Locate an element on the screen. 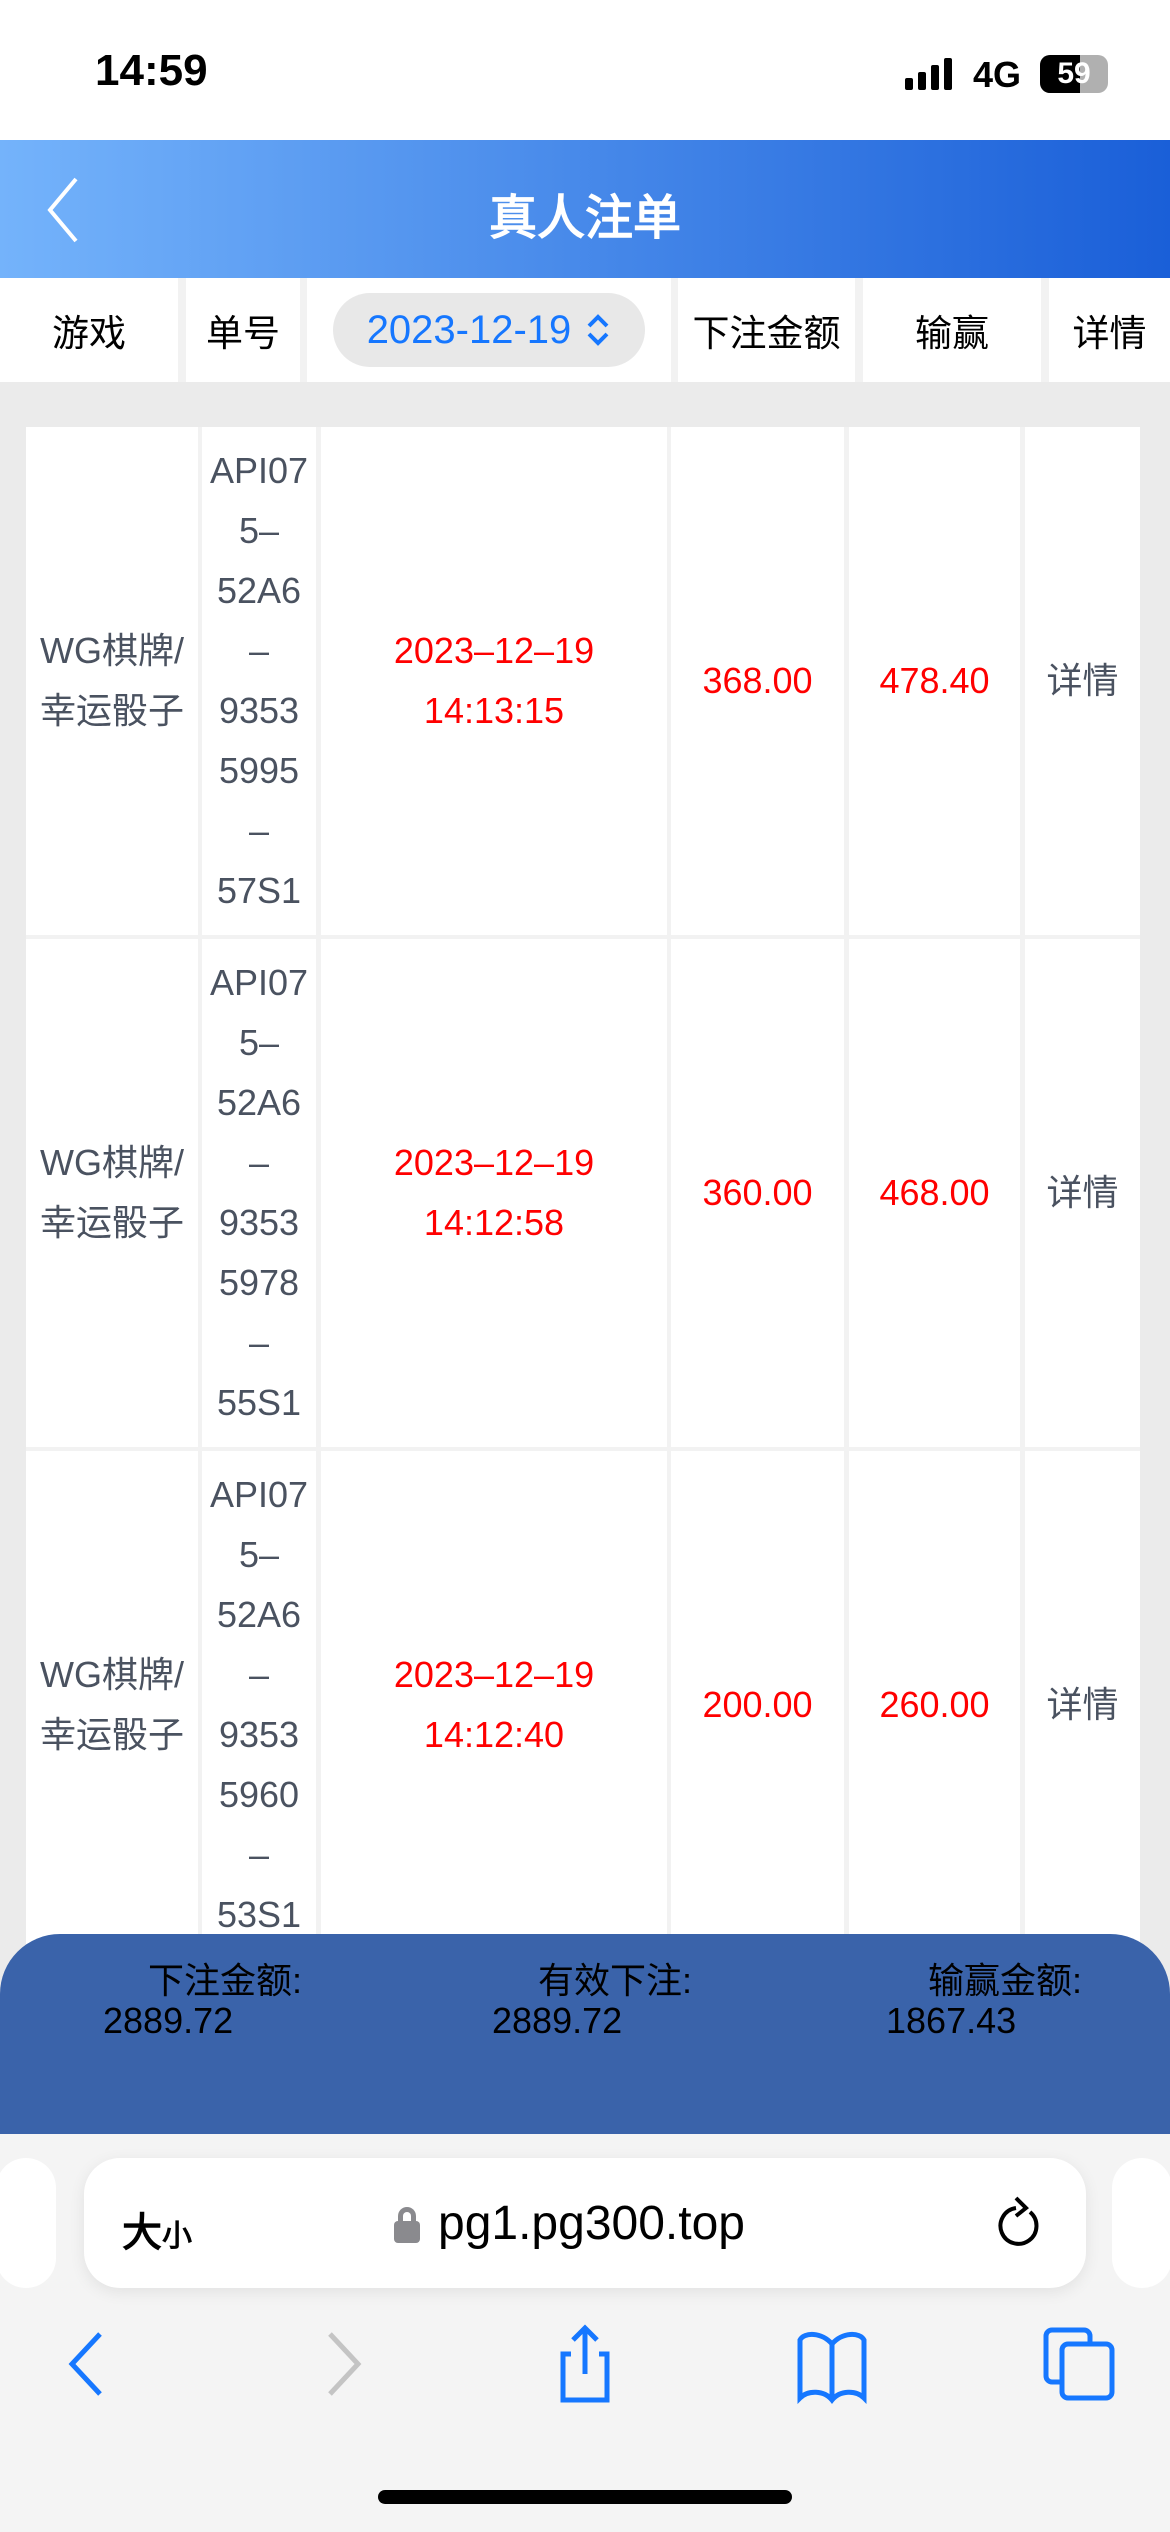  bet-time: 14:12:40 is located at coordinates (494, 1734).